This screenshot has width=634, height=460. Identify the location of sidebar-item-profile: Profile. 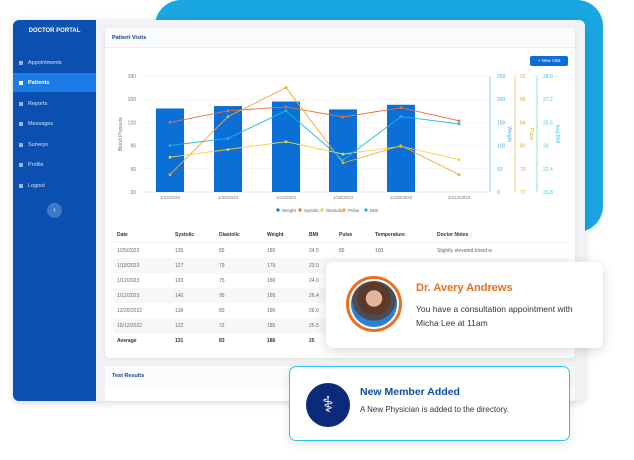
(54, 164).